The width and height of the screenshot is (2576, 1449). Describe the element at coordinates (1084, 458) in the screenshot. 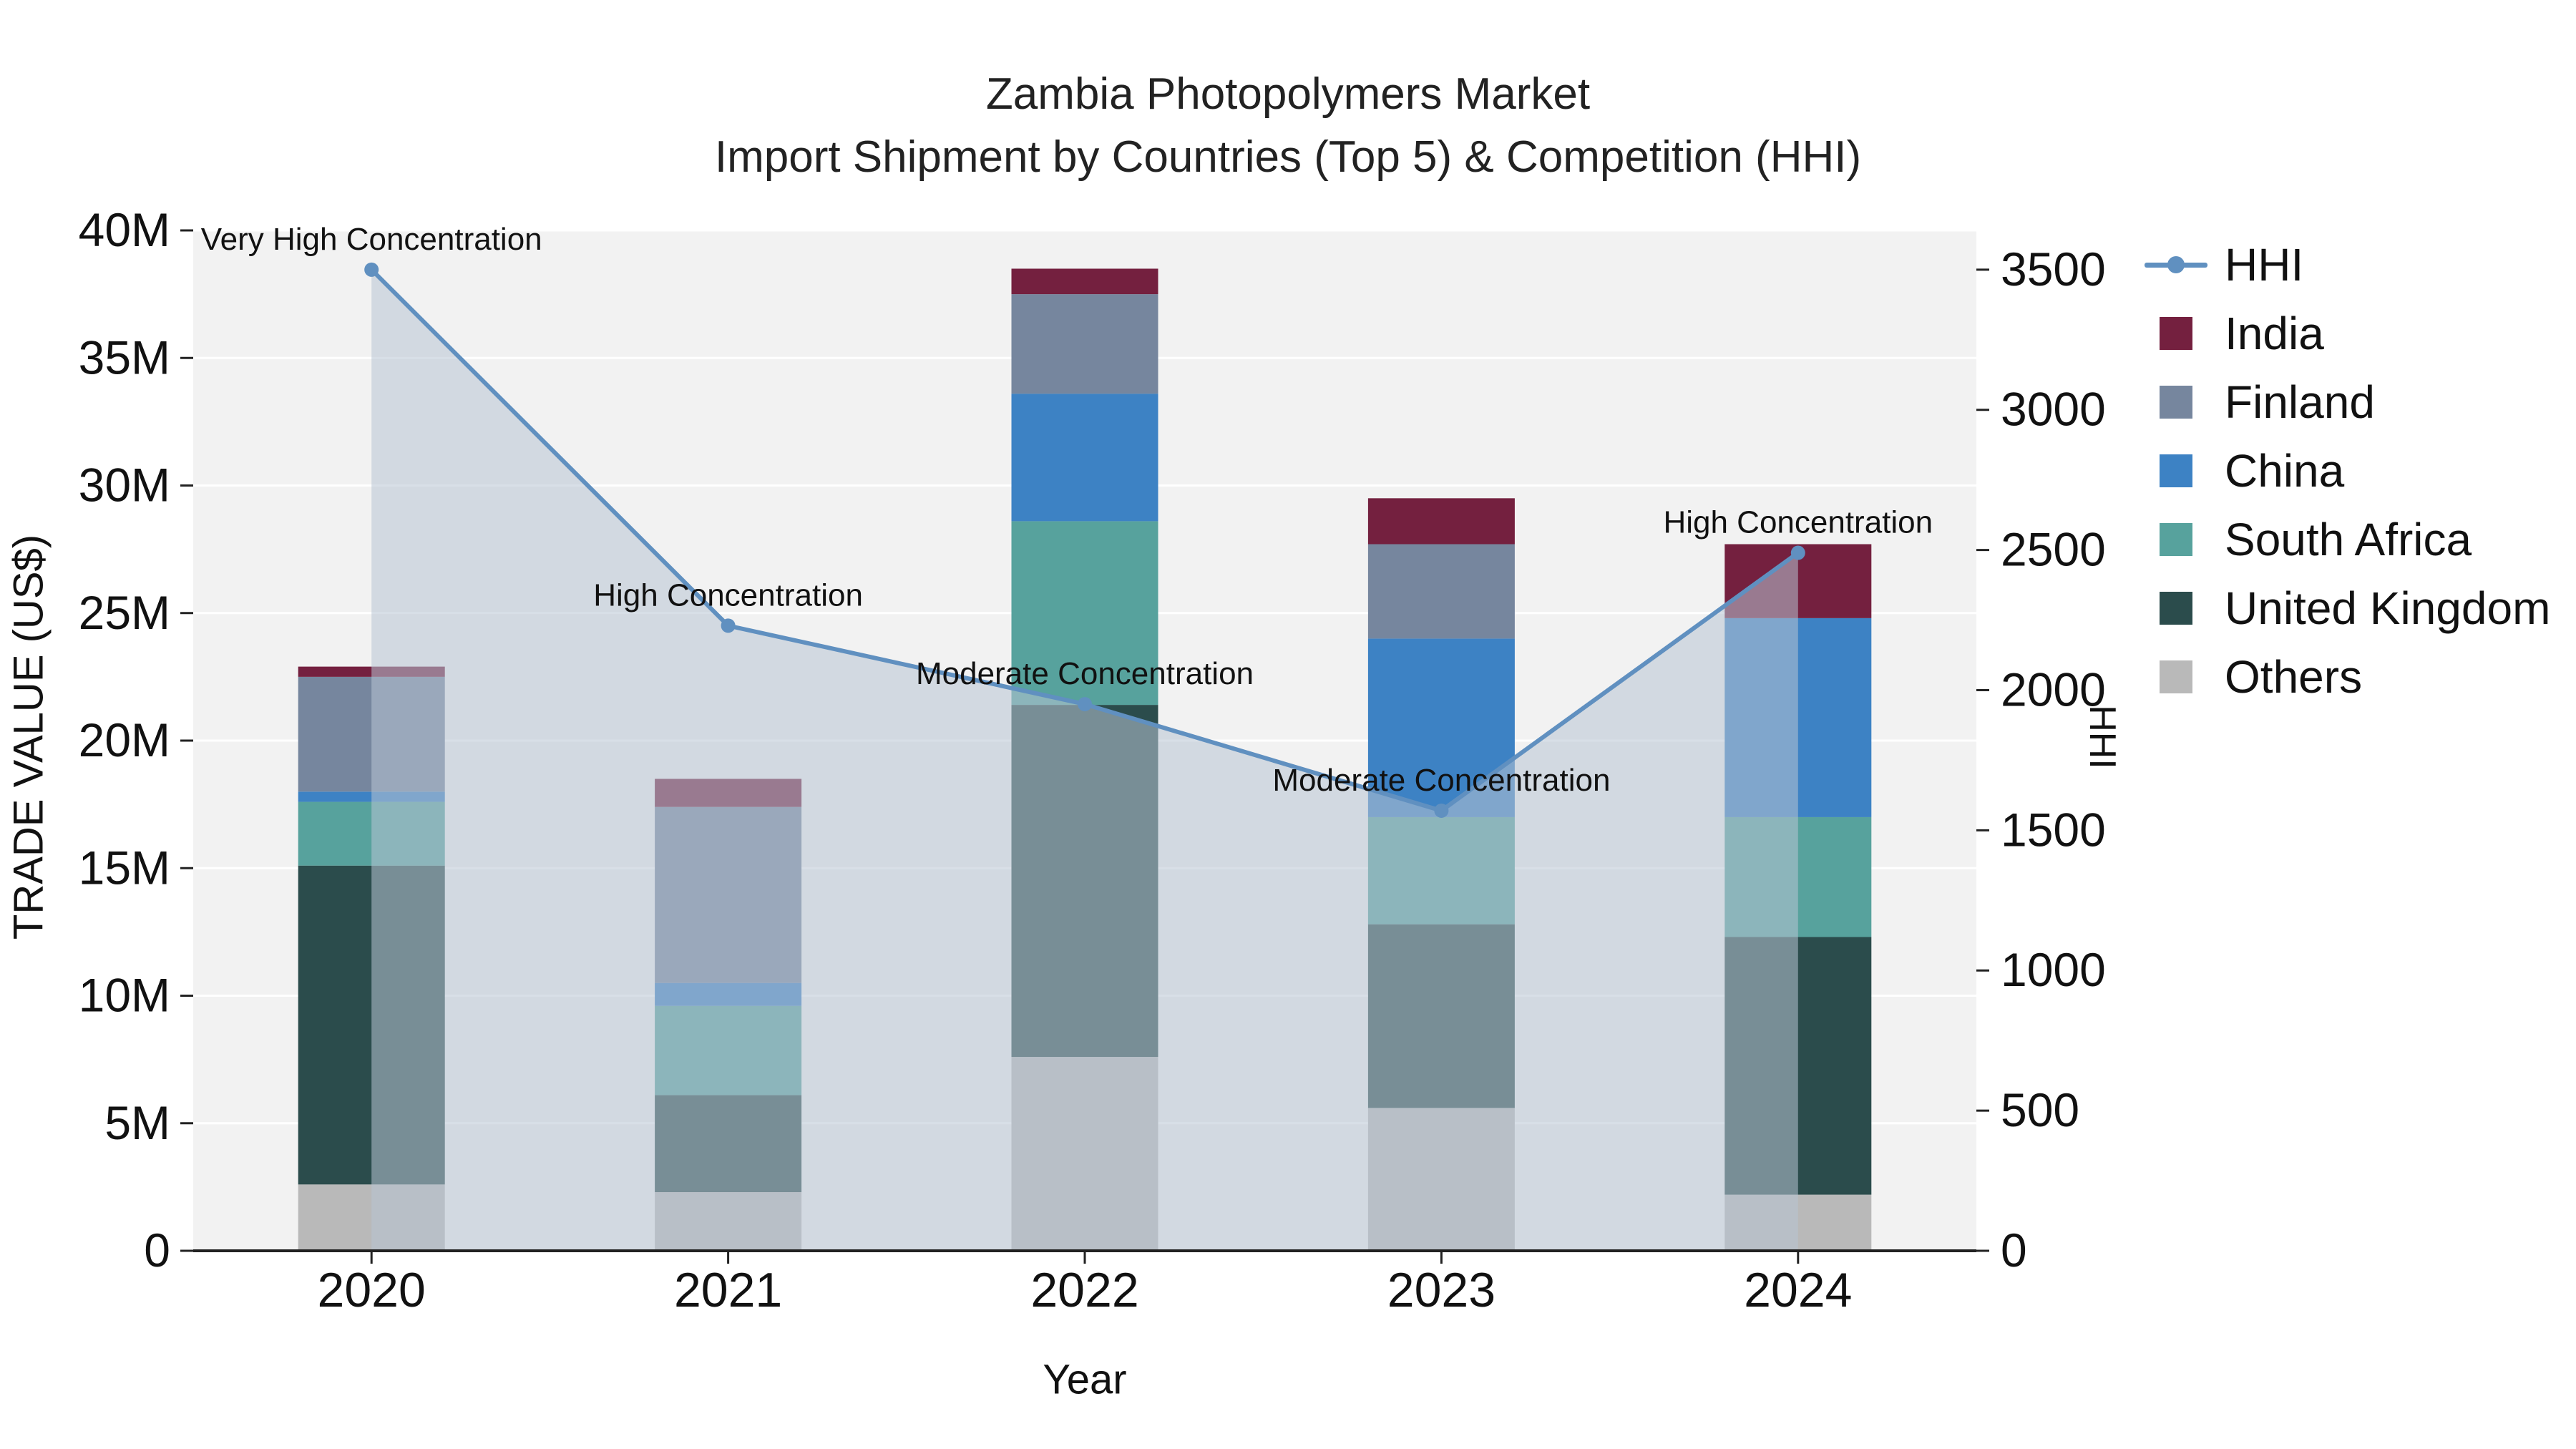

I see `bar-segment-china` at that location.